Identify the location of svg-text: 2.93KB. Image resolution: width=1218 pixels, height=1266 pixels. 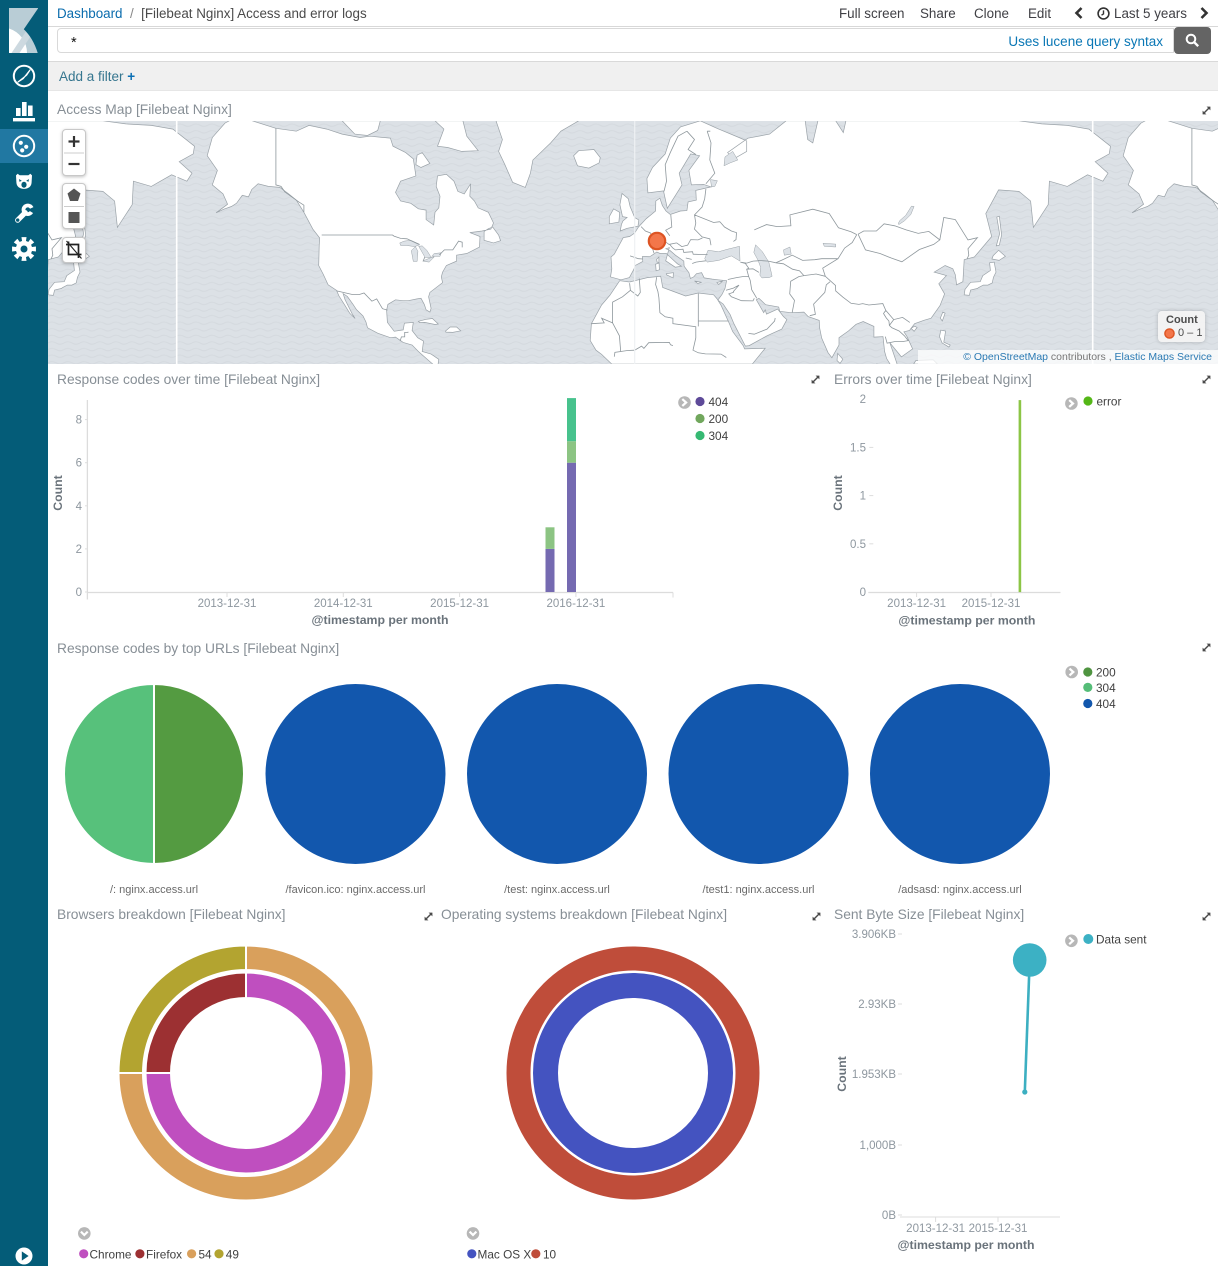
(877, 1005).